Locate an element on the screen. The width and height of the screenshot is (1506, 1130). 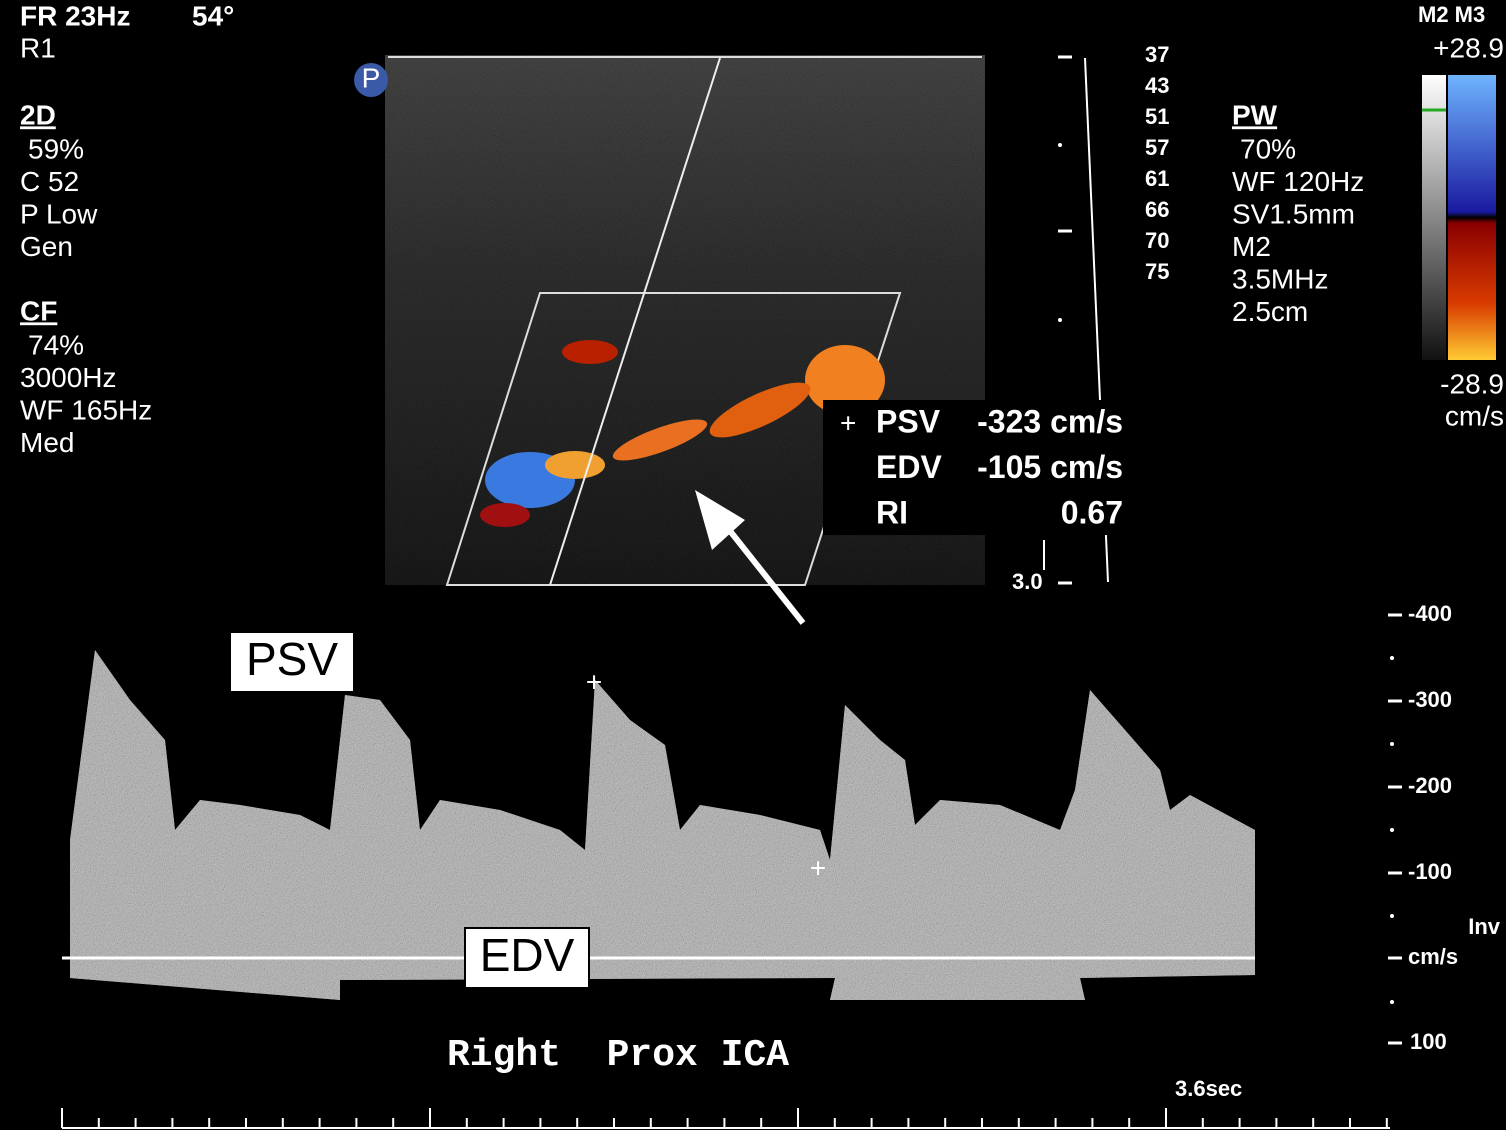
psv-label-box is located at coordinates (292, 662).